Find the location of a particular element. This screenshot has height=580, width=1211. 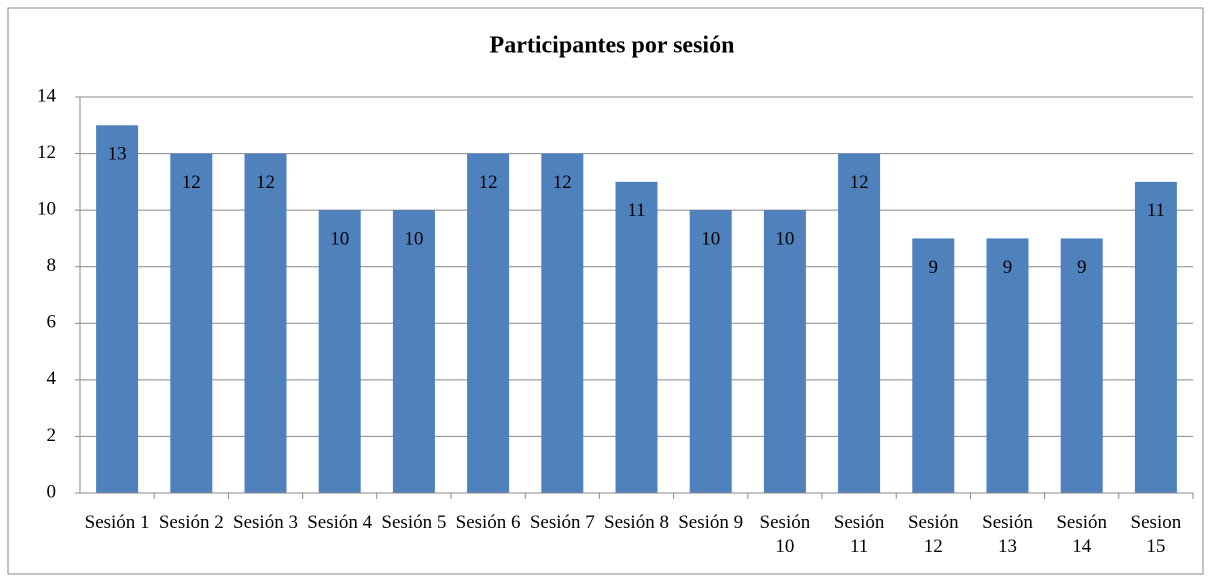

data-label: 13 is located at coordinates (117, 154).